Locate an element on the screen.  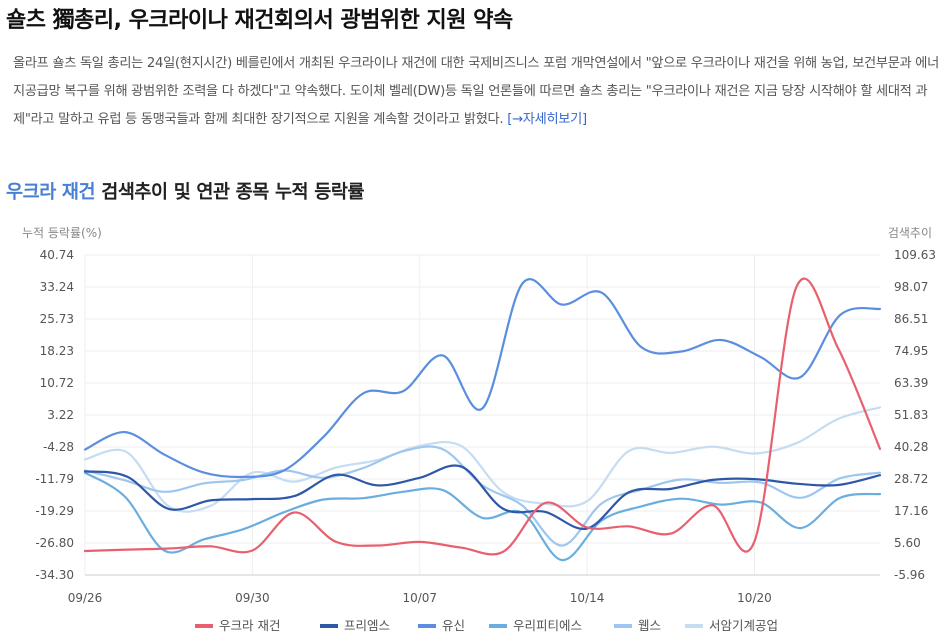
x-tick-label: 09/30 is located at coordinates (252, 598).